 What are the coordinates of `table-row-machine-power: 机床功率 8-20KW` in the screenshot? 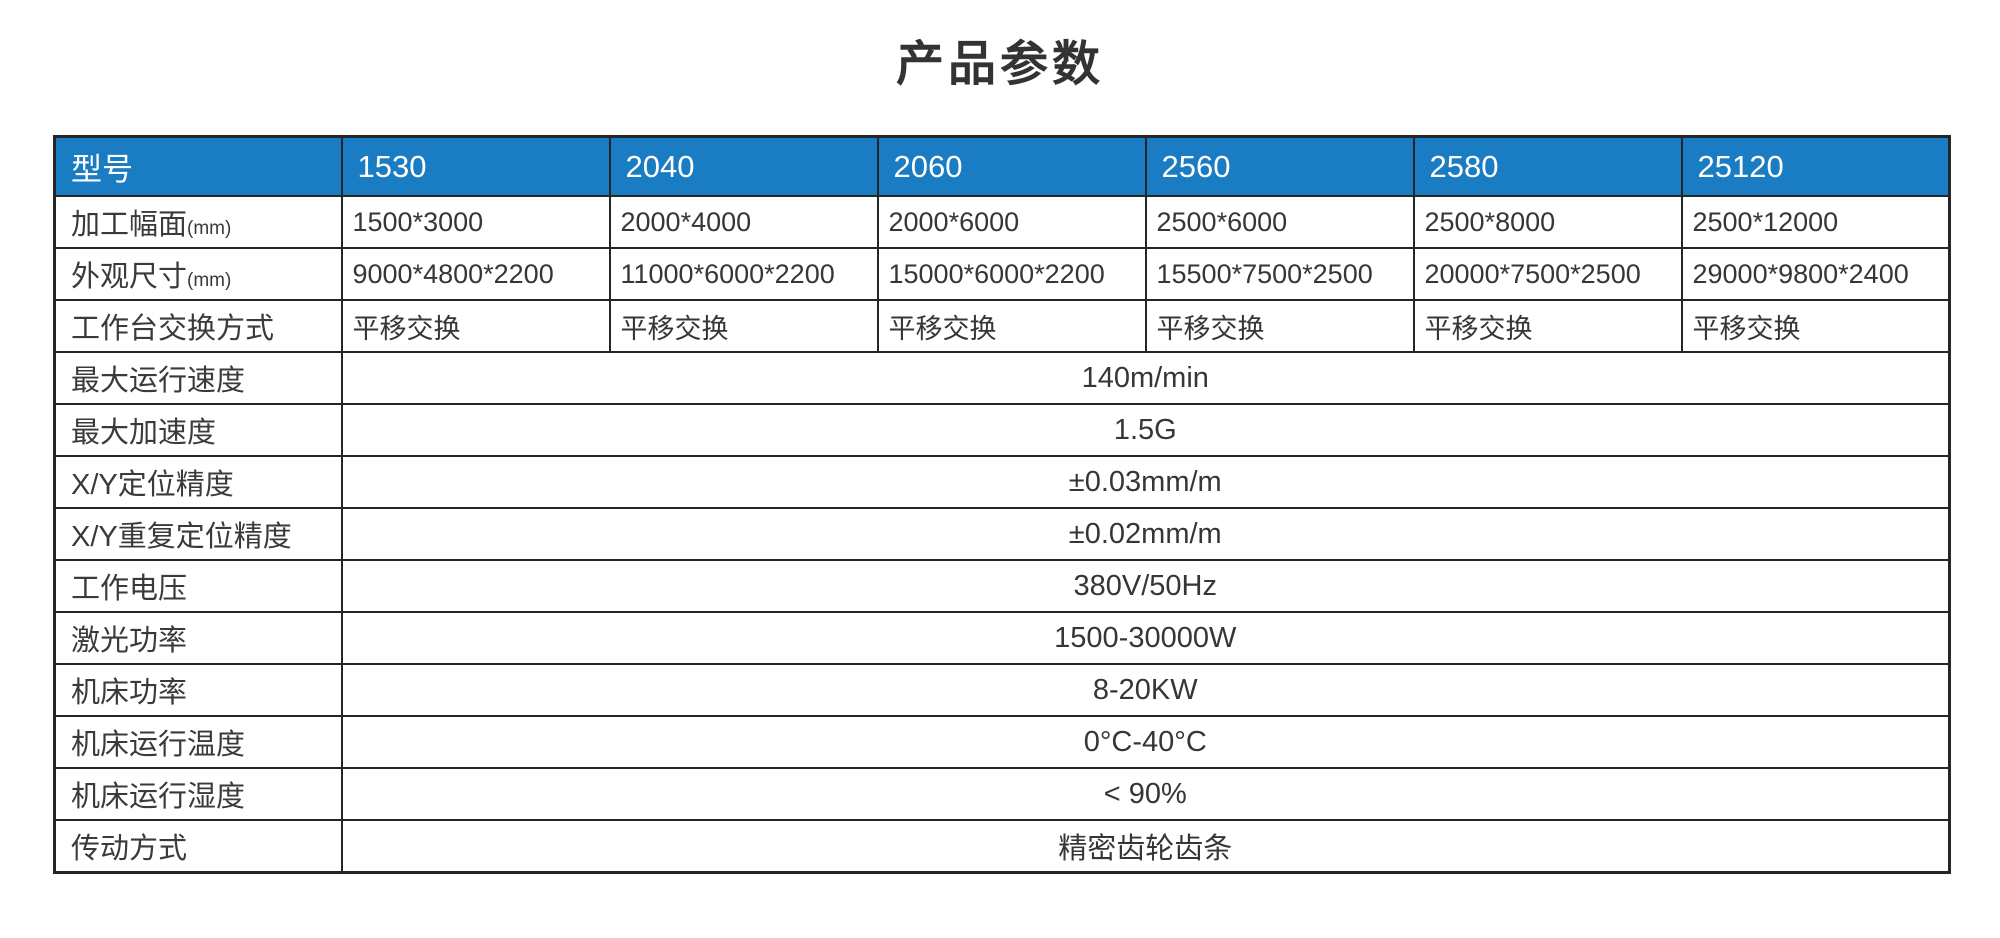 It's located at (1002, 690).